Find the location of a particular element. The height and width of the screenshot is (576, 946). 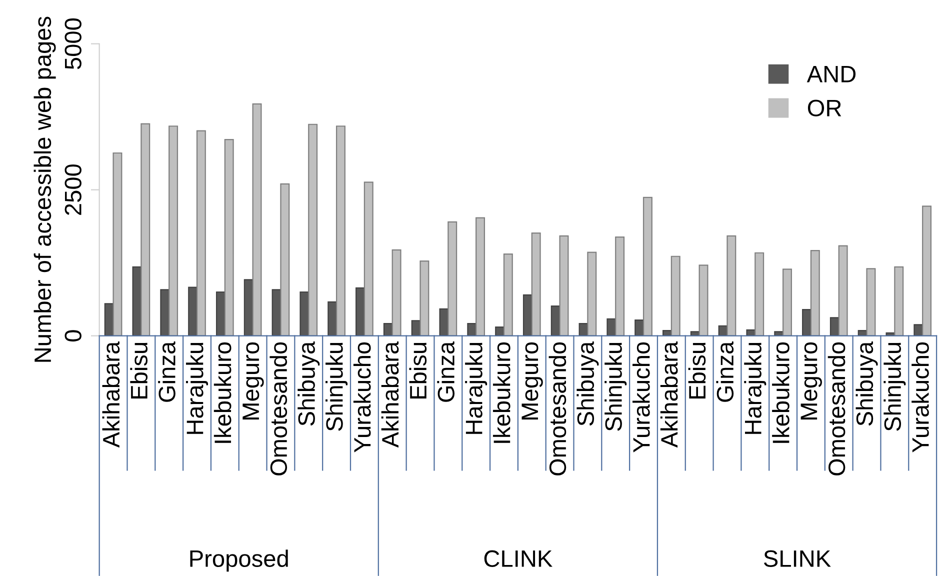

y-tick-label: 2500 is located at coordinates (73, 189).